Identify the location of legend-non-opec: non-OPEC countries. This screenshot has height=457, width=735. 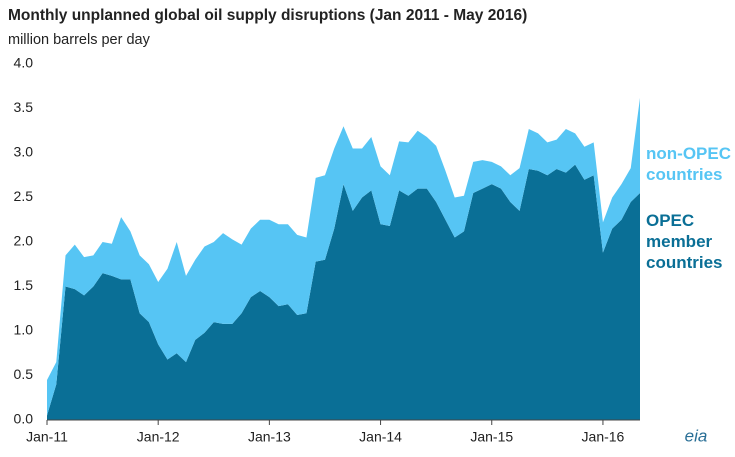
(688, 164).